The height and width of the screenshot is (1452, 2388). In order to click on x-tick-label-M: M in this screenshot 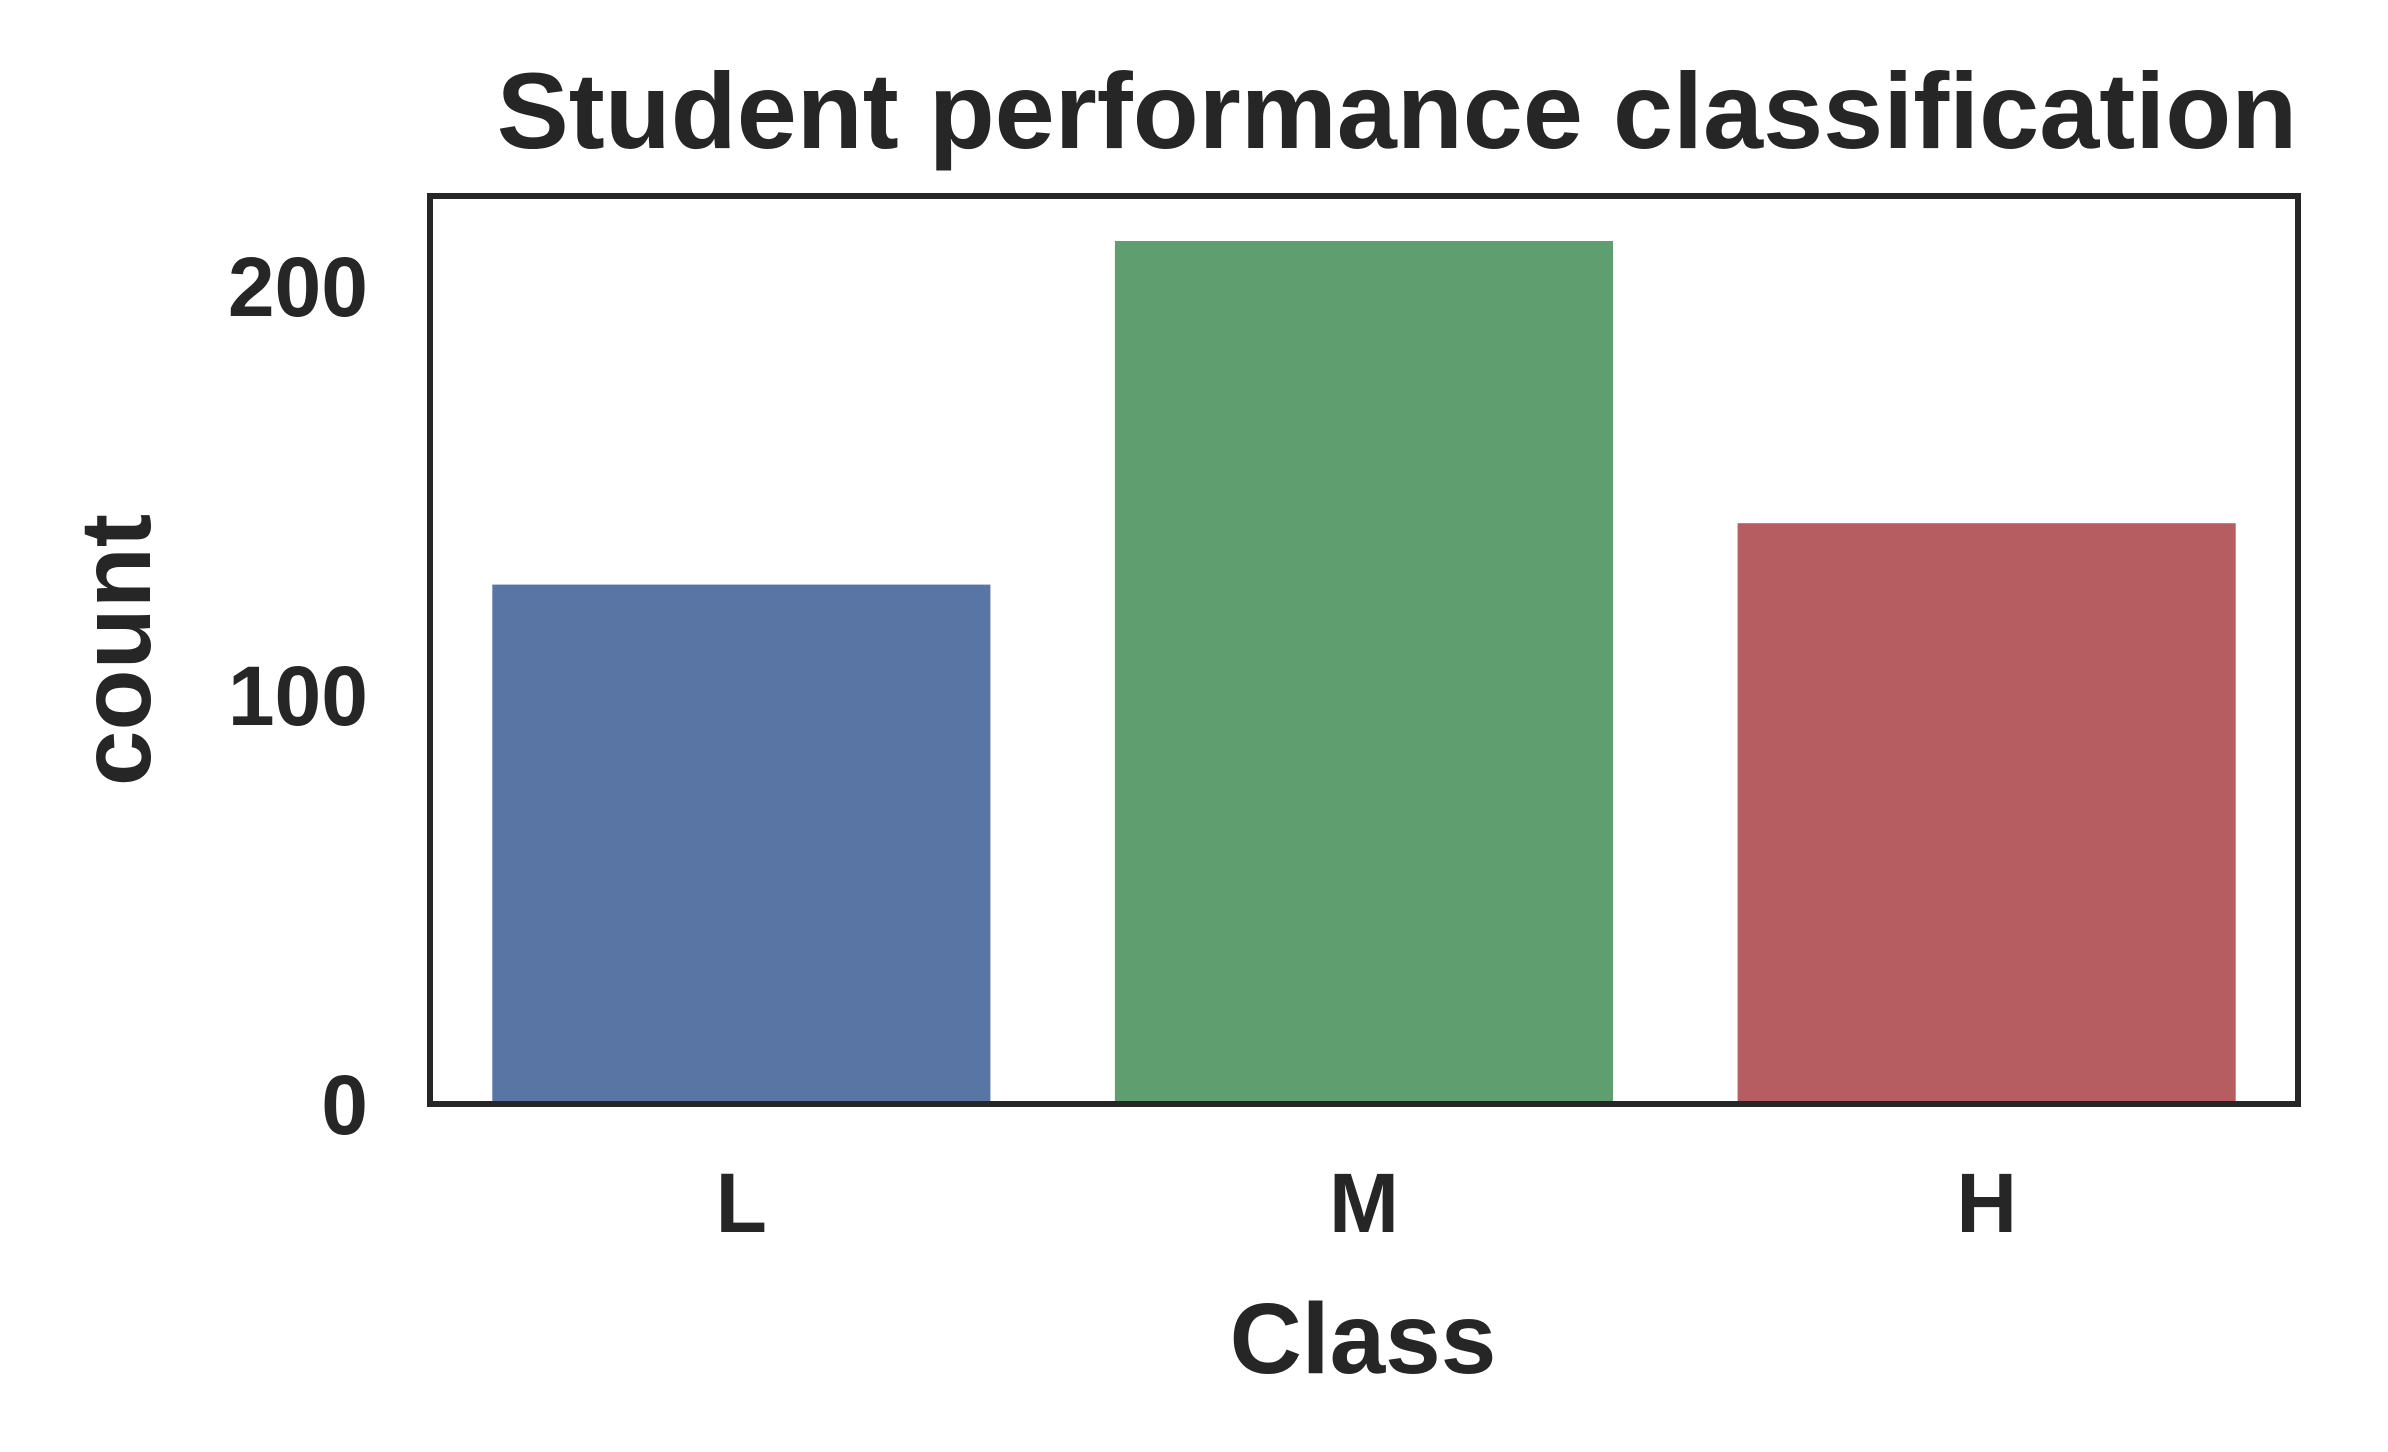, I will do `click(1364, 1203)`.